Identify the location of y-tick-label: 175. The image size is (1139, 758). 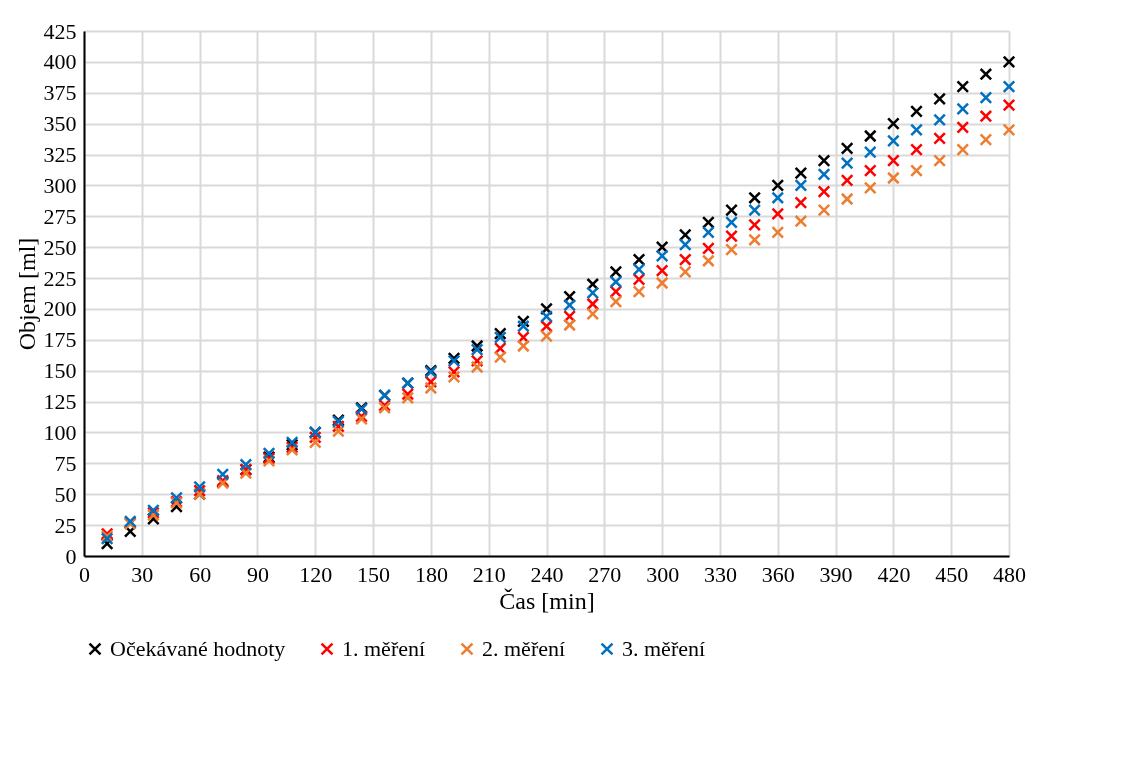
(60, 340).